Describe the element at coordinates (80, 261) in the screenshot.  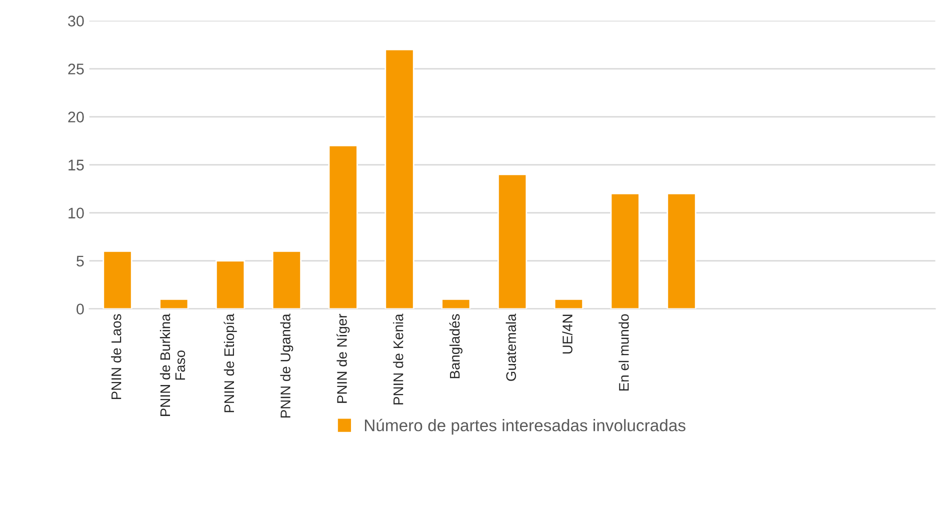
I see `y-tick-label: 5` at that location.